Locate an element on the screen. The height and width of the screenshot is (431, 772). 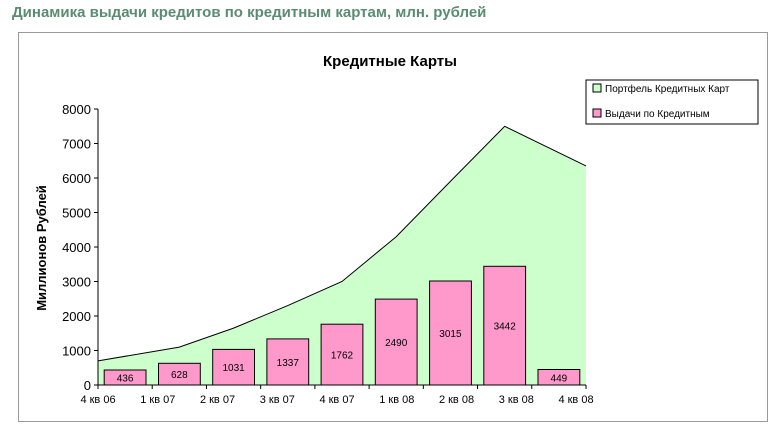
x-tick-label: 4 кв 07 is located at coordinates (336, 400).